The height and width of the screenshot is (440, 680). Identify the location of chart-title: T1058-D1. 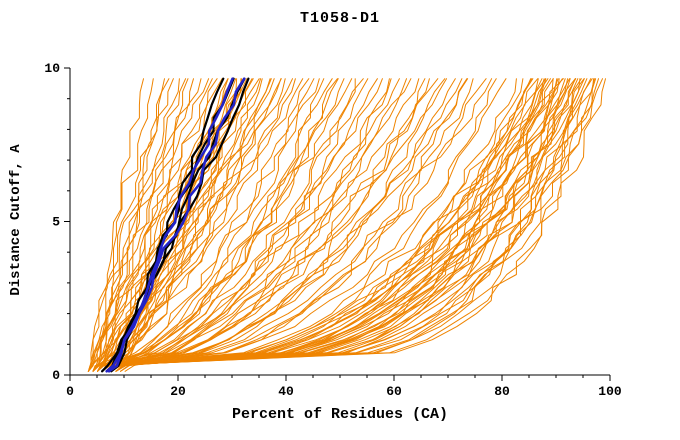
(339, 18).